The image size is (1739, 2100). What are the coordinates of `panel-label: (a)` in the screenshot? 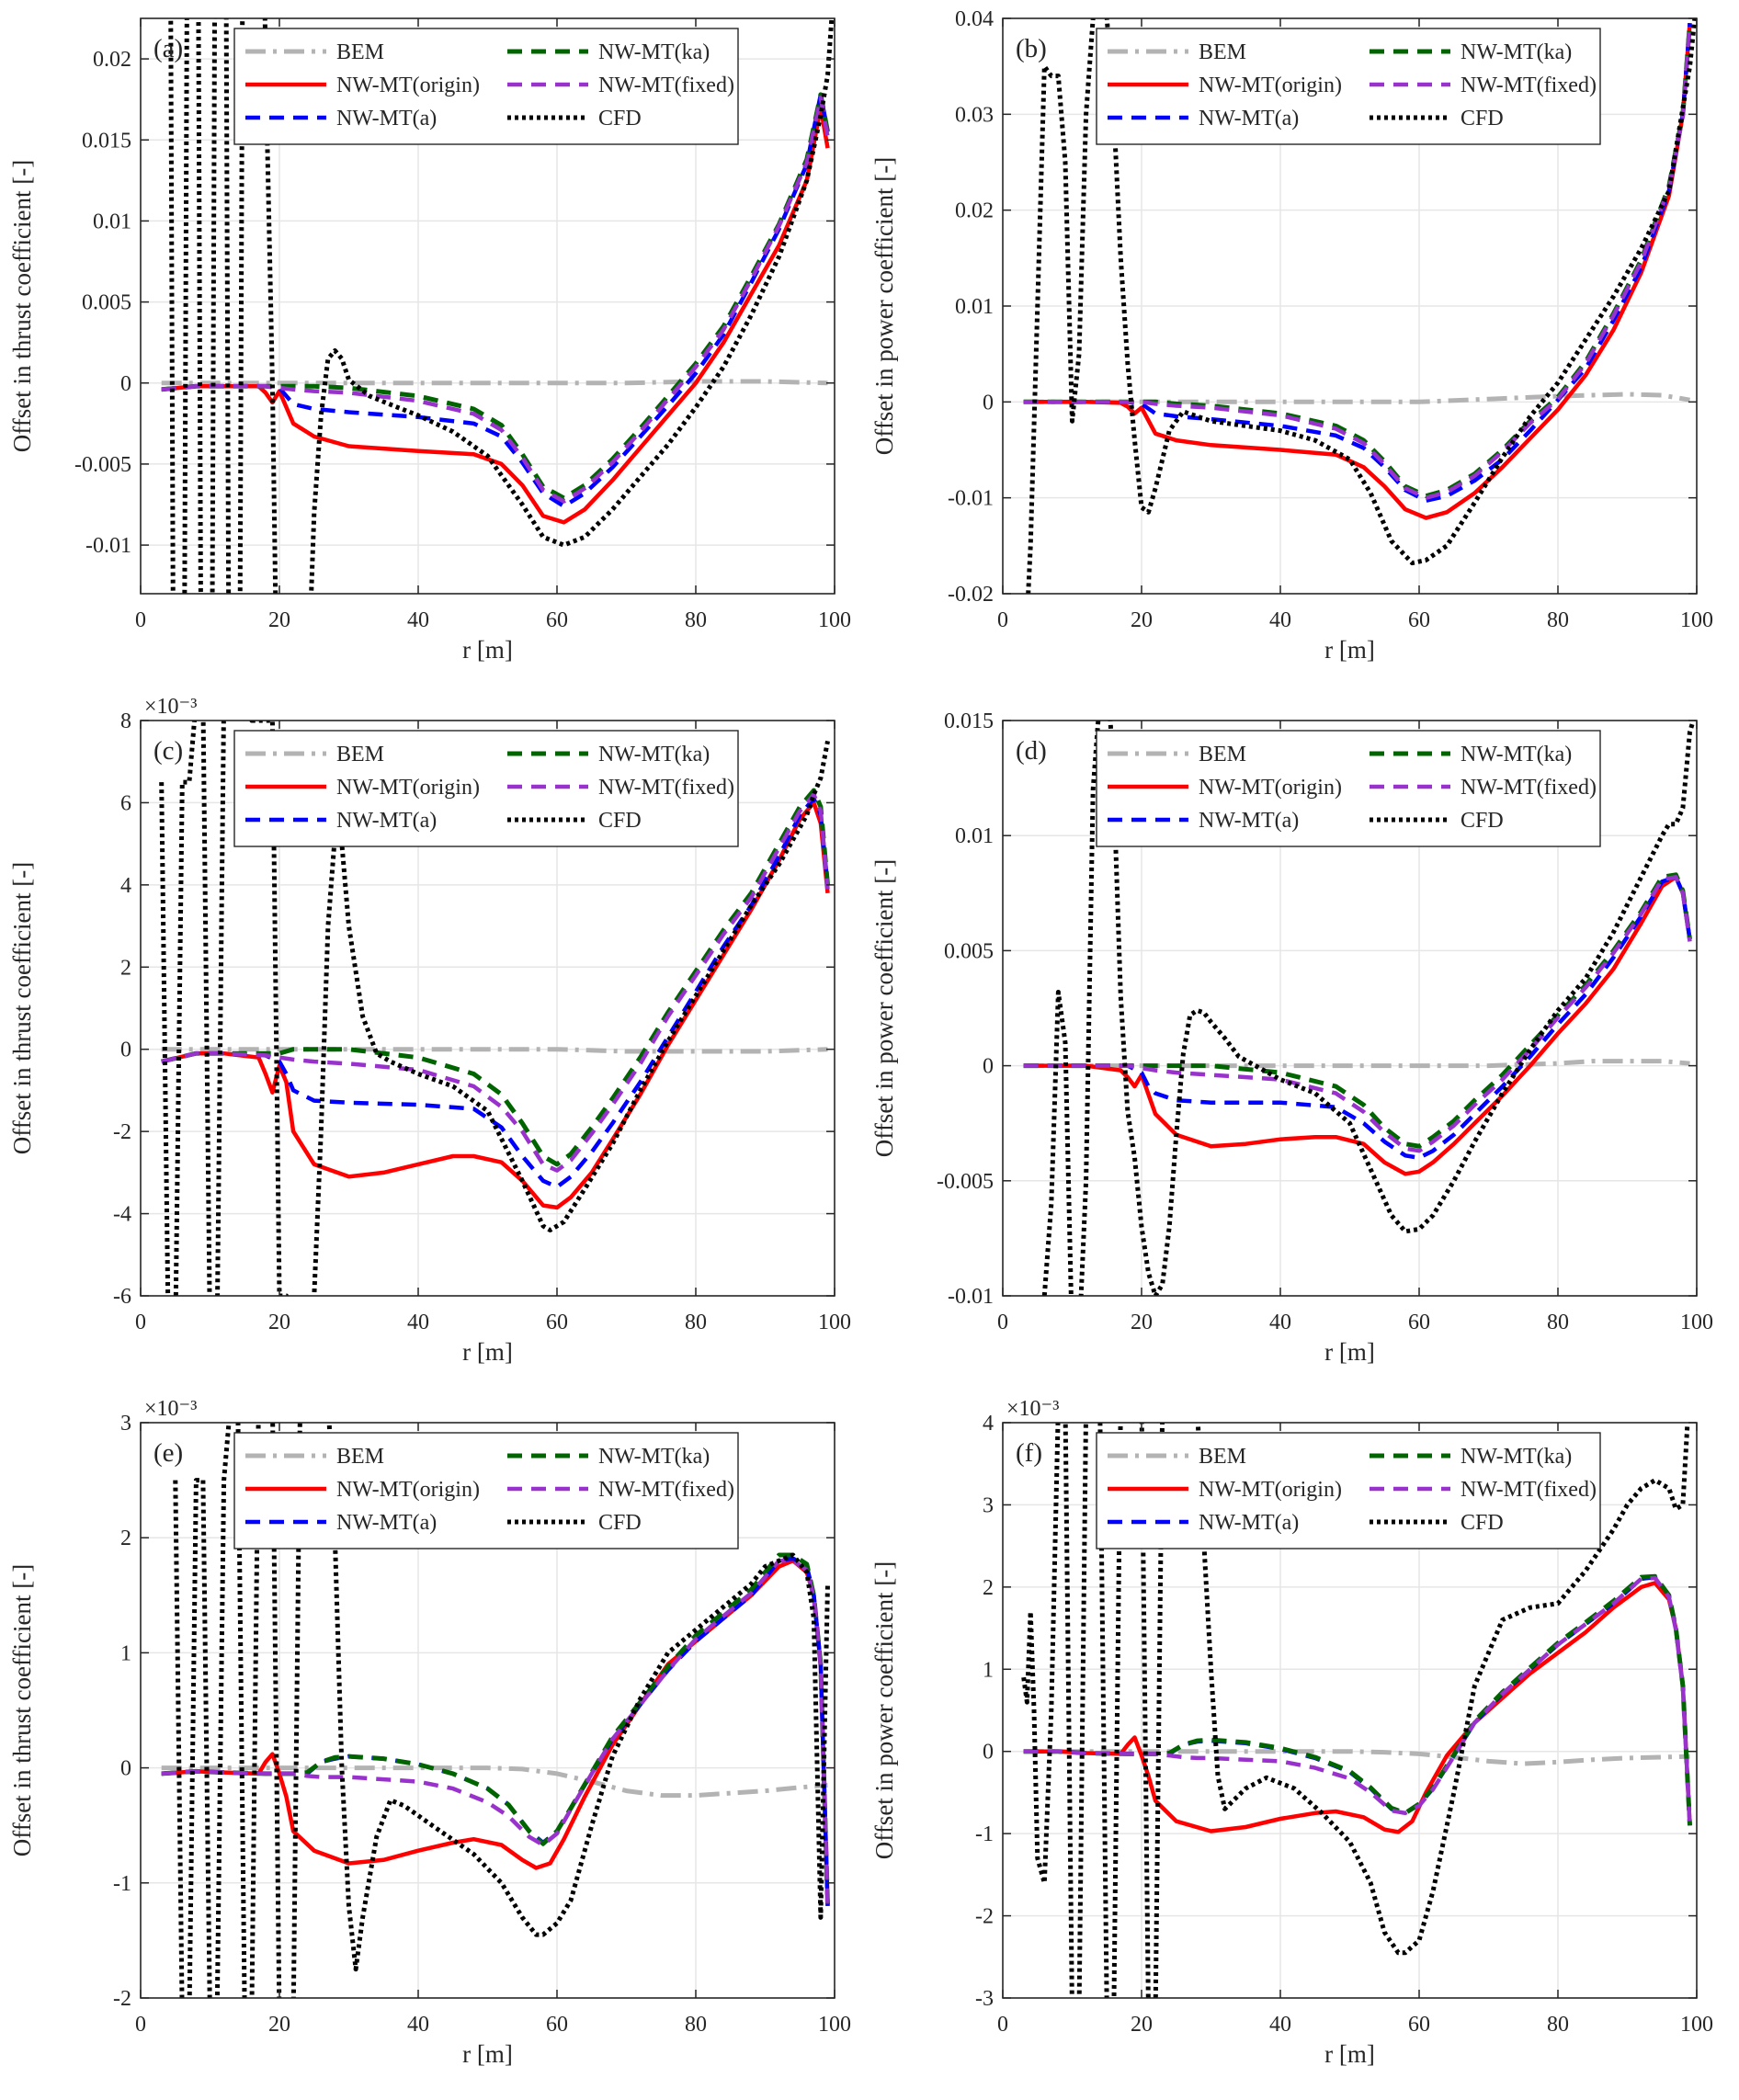 It's located at (168, 48).